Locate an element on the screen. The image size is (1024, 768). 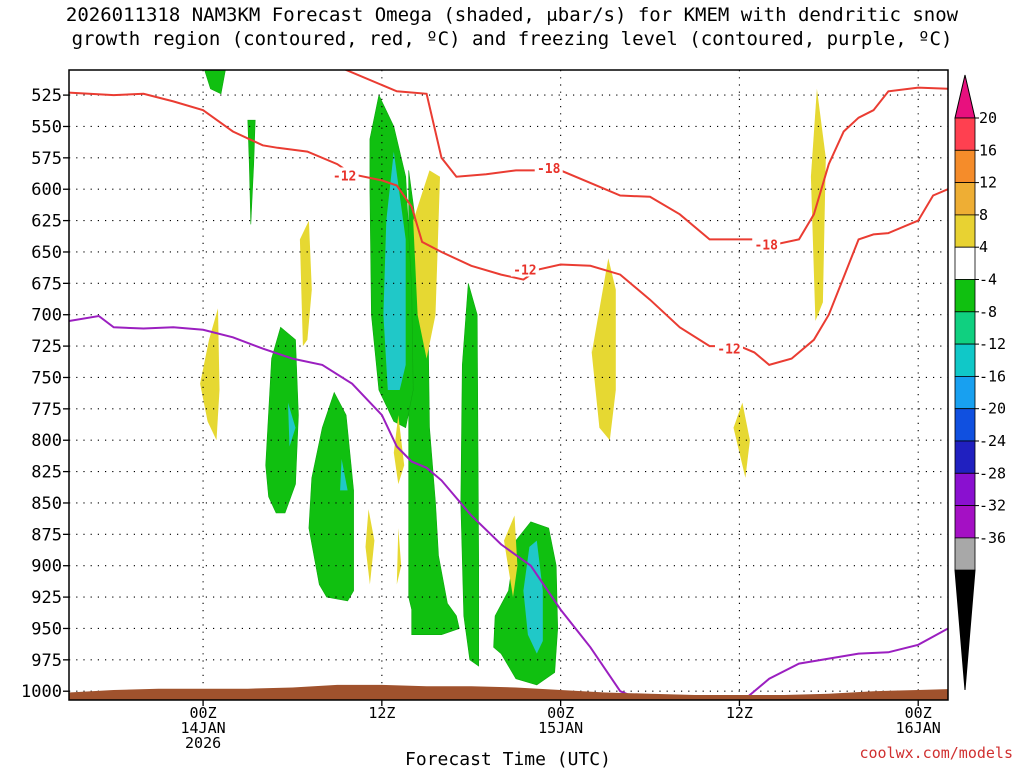
colorbar-label-1: 16 is located at coordinates (988, 150).